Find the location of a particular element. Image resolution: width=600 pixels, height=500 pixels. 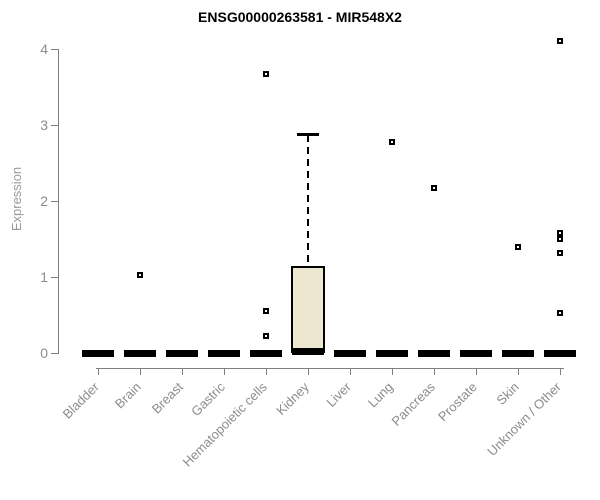

boxplot-whisker is located at coordinates (308, 200).